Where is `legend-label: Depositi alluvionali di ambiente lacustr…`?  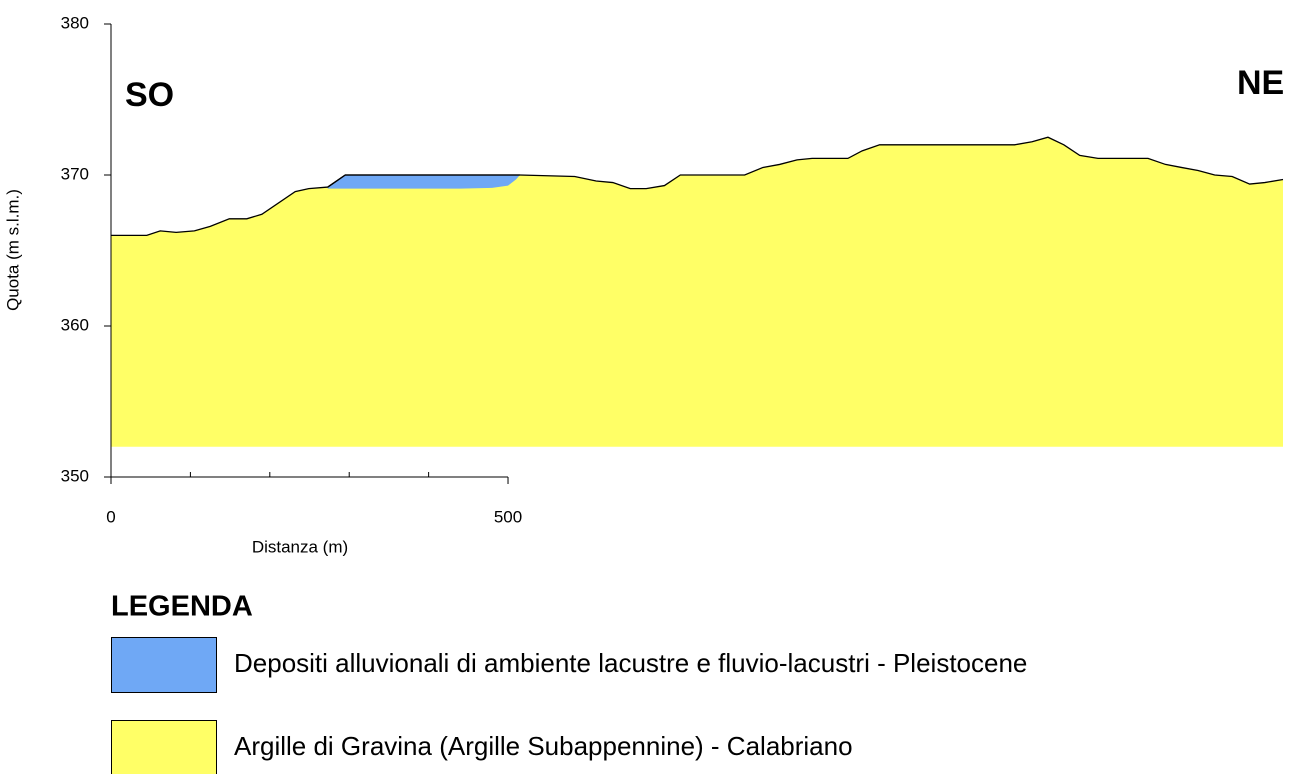 legend-label: Depositi alluvionali di ambiente lacustr… is located at coordinates (630, 663).